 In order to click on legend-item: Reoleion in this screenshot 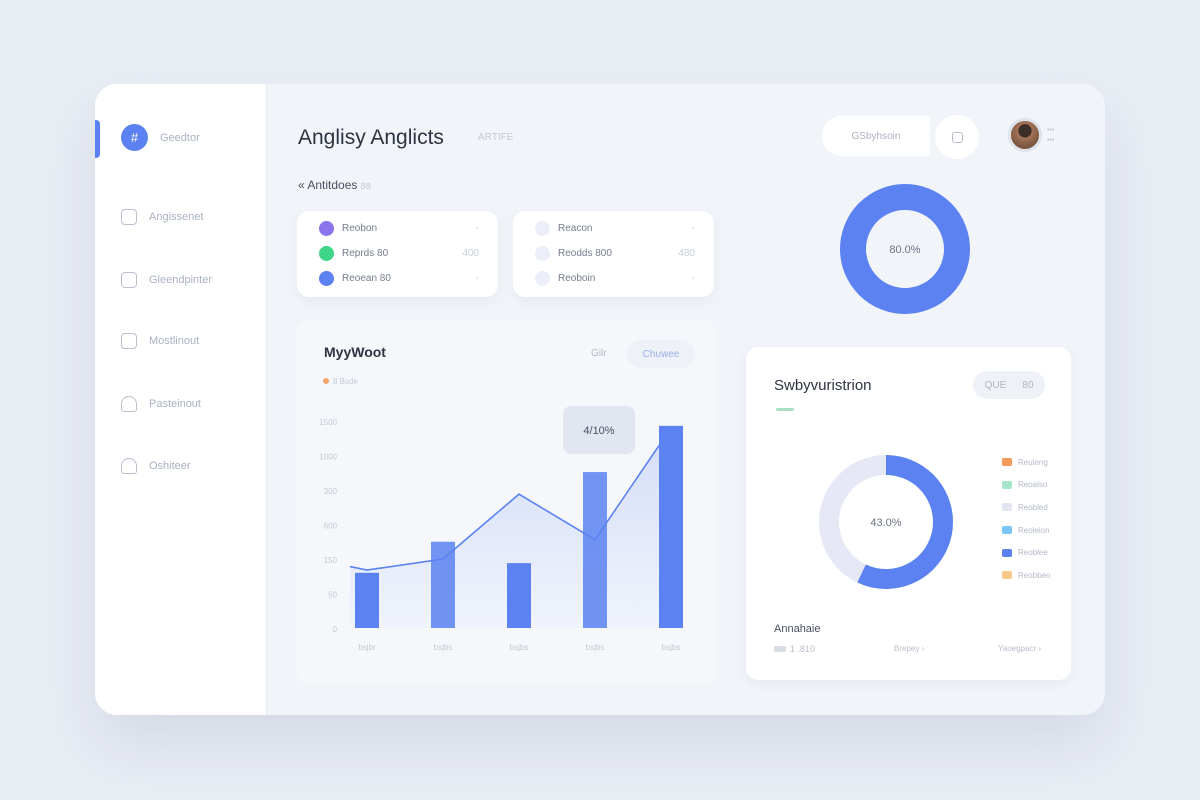, I will do `click(1026, 530)`.